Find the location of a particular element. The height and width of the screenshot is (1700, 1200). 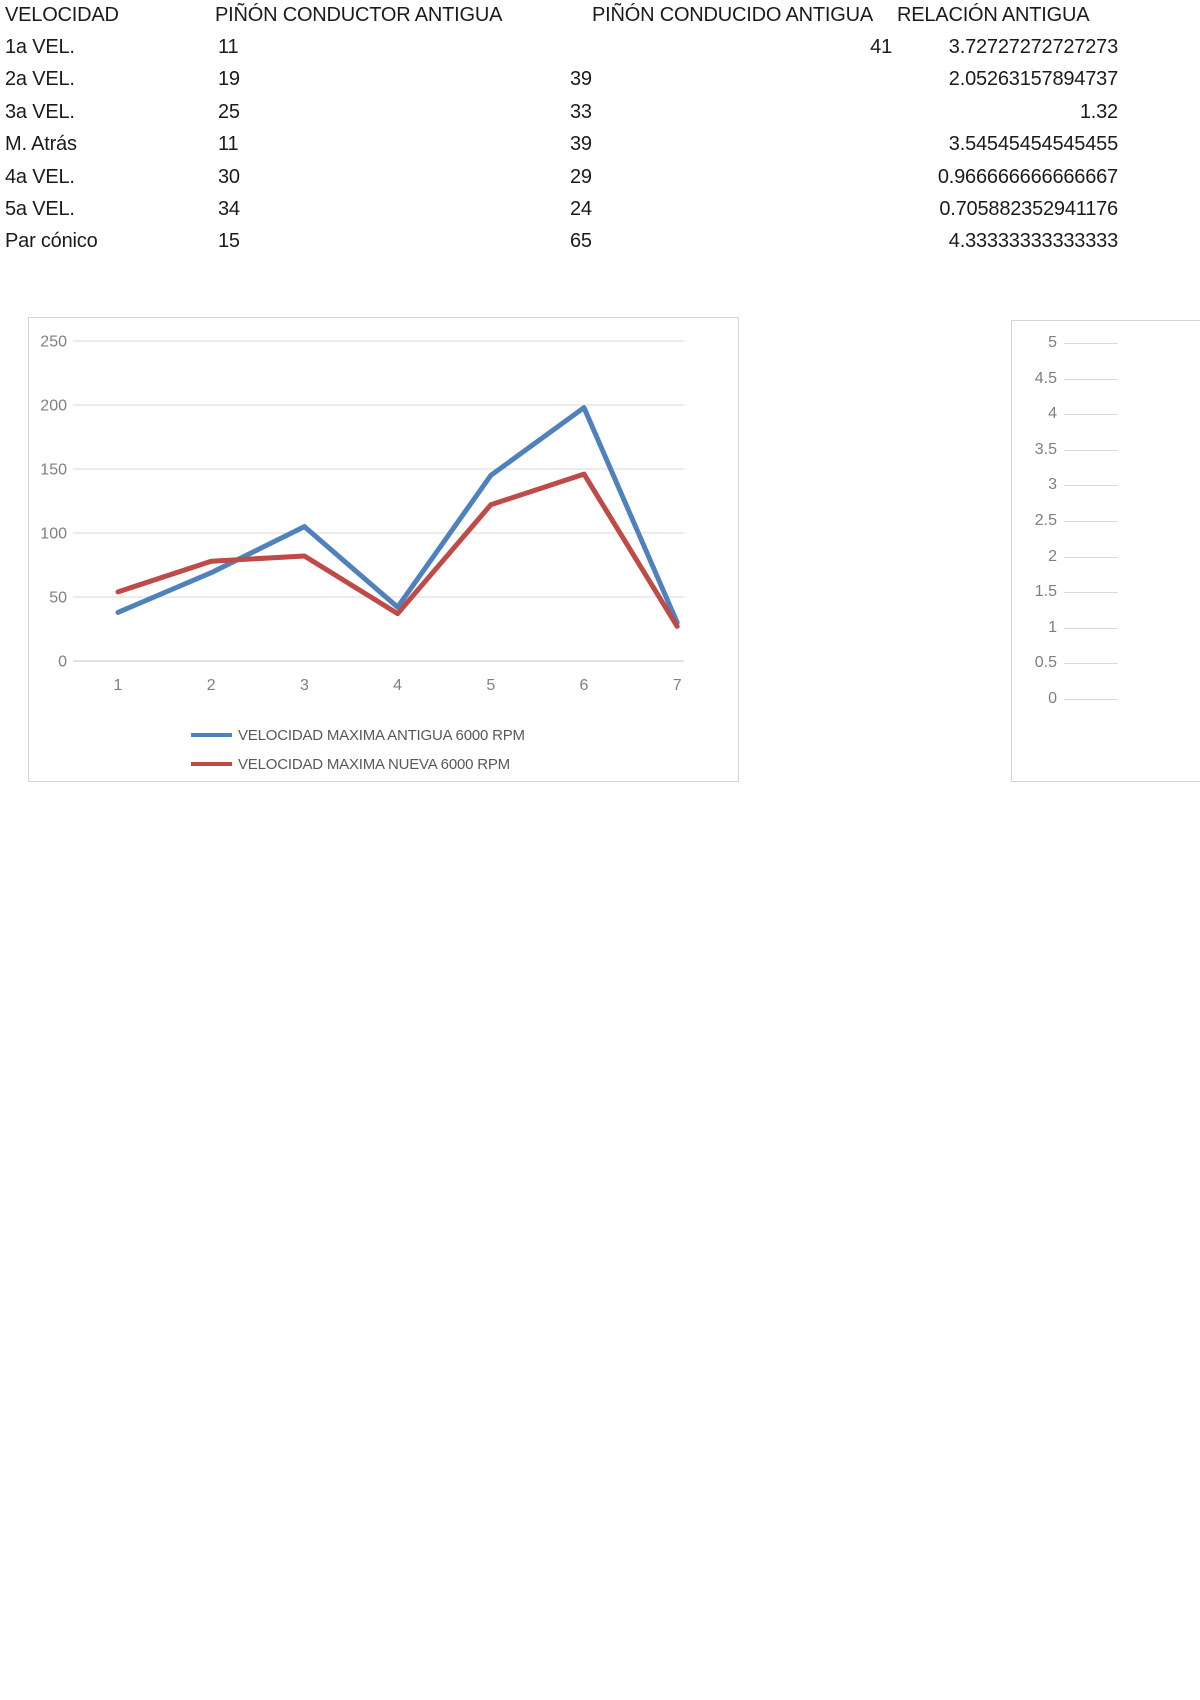

ratio-y-axis-tick-label: 2.5 is located at coordinates (1045, 520).